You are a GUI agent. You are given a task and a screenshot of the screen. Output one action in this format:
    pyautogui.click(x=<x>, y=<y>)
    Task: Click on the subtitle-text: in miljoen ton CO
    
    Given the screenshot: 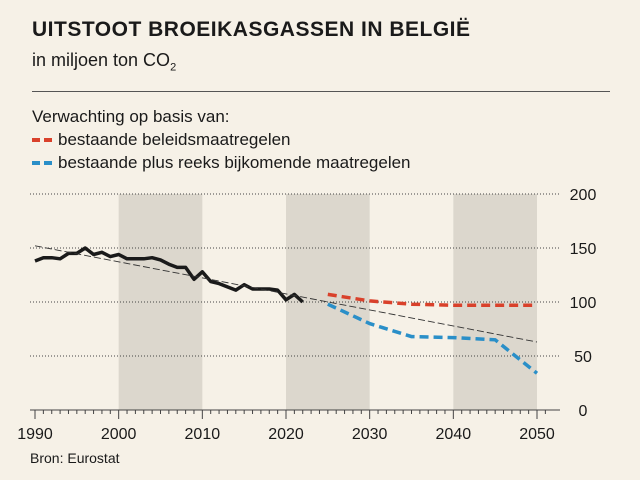 What is the action you would take?
    pyautogui.click(x=101, y=60)
    